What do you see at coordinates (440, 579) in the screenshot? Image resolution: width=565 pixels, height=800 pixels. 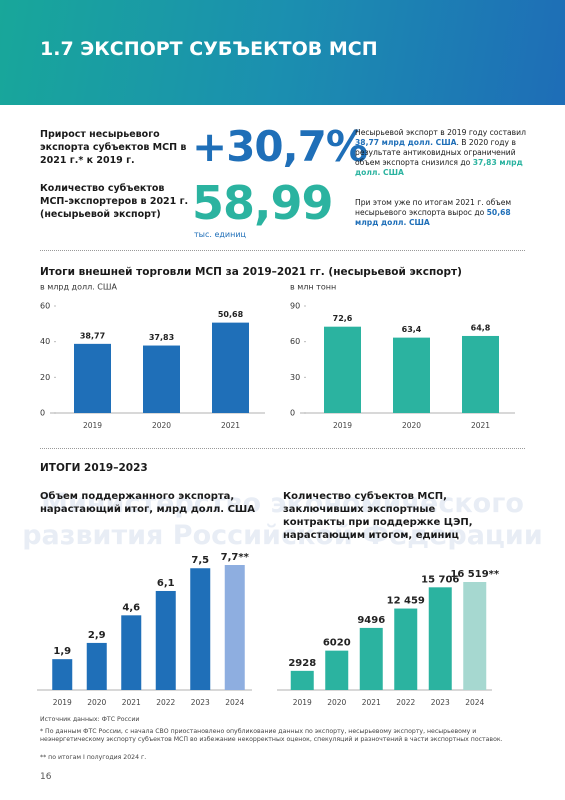 I see `value-label: 15 706` at bounding box center [440, 579].